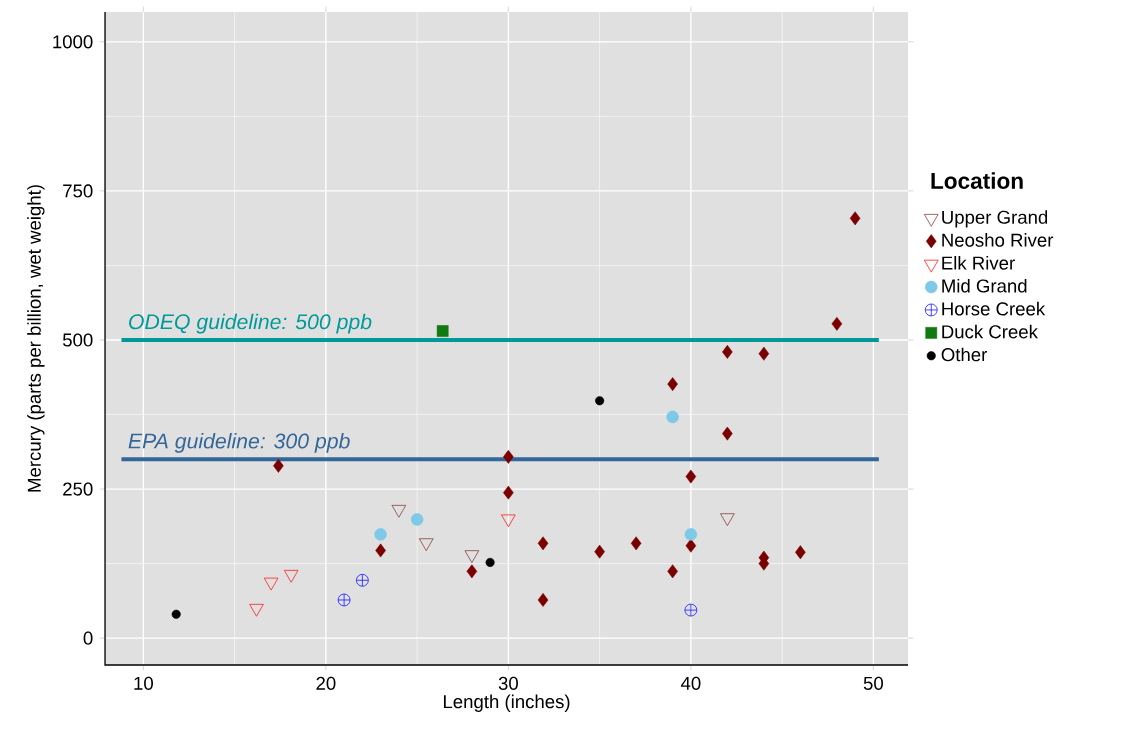 The width and height of the screenshot is (1123, 733). What do you see at coordinates (250, 323) in the screenshot?
I see `ref-line-label: ODEQ guideline: 500 ppb` at bounding box center [250, 323].